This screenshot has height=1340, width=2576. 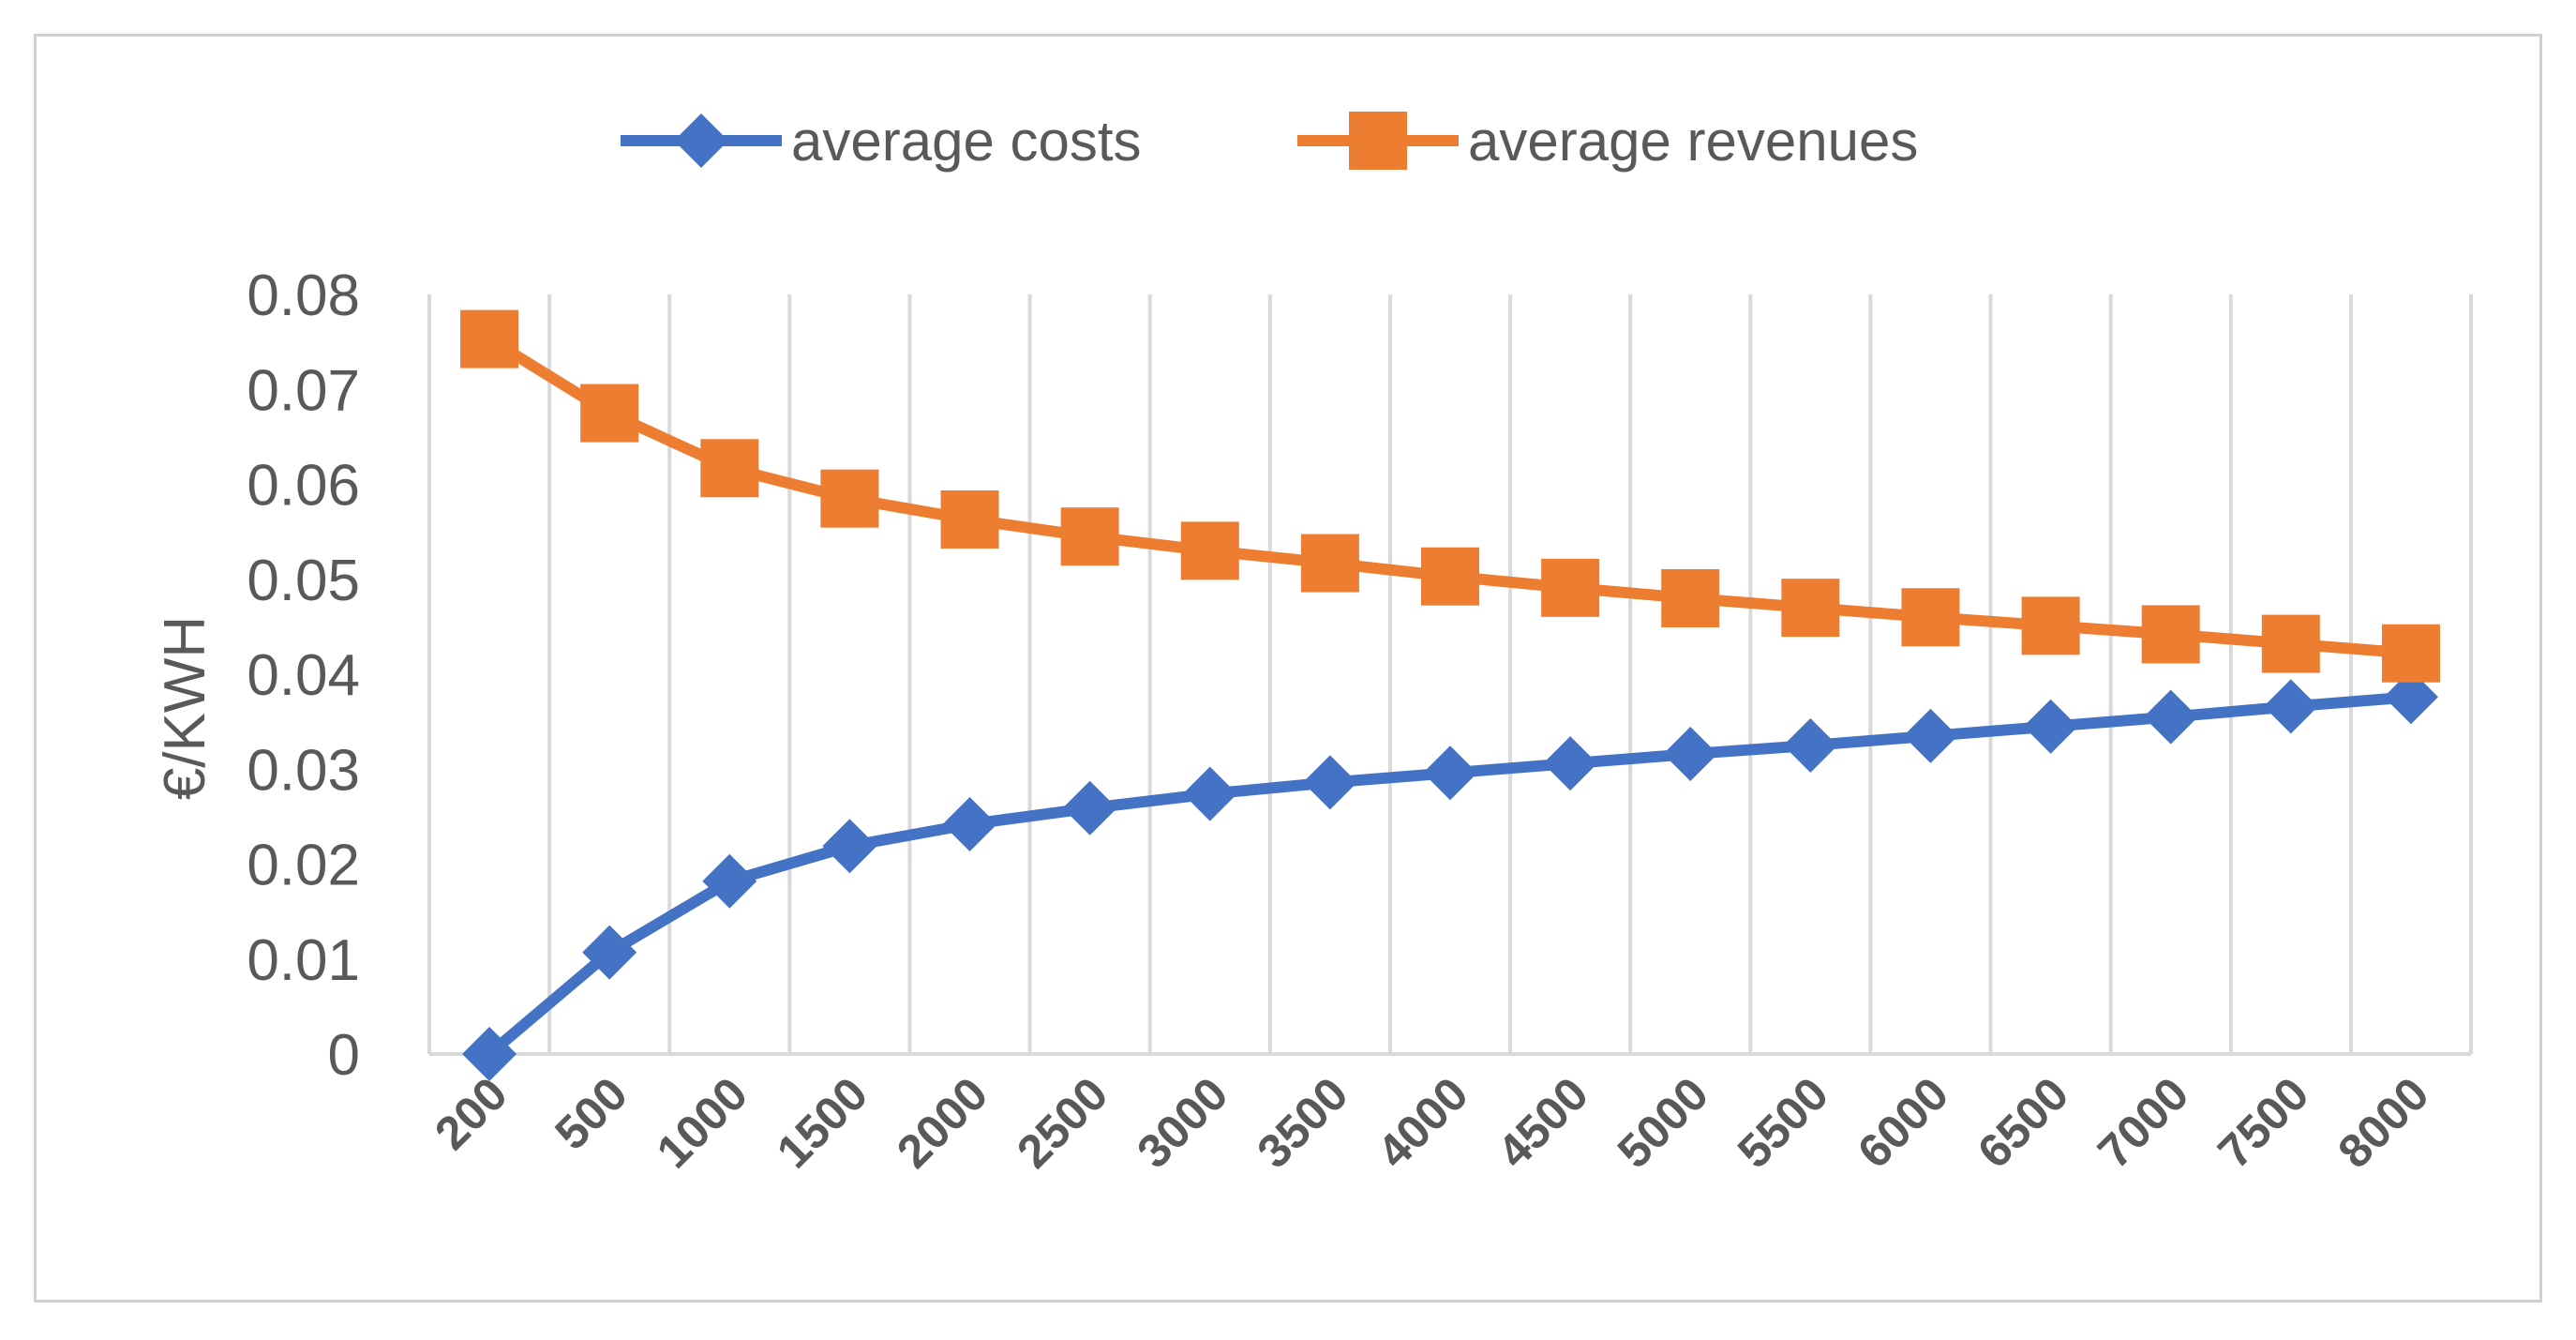 I want to click on x-tick-label: 4500, so click(x=1543, y=1122).